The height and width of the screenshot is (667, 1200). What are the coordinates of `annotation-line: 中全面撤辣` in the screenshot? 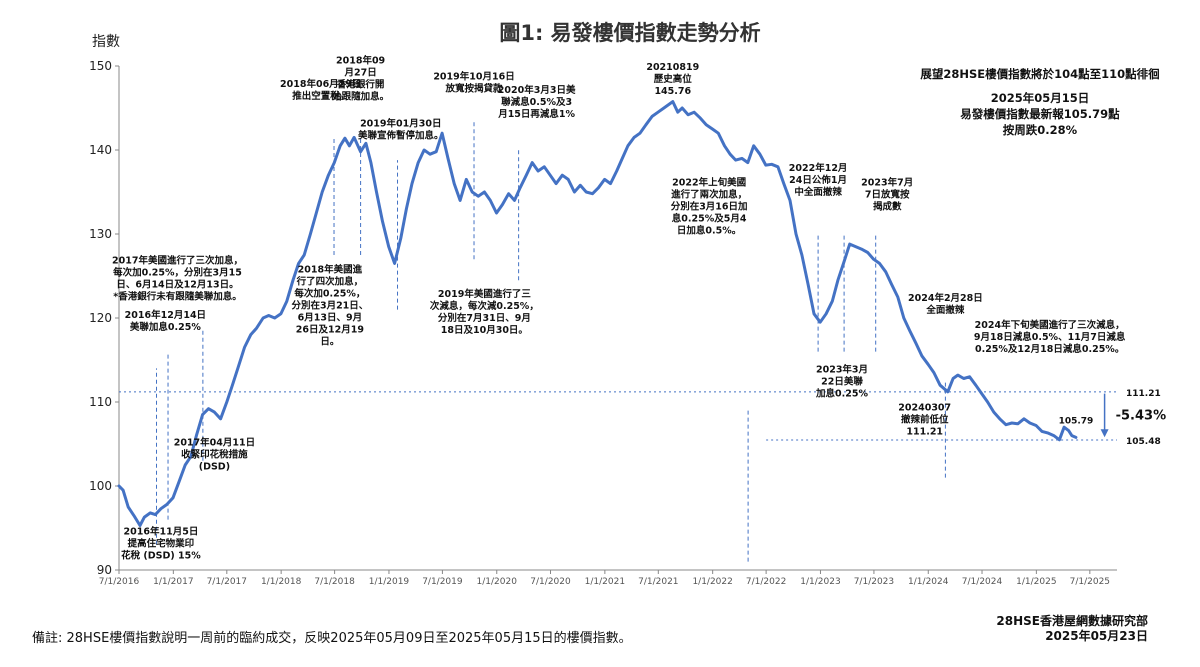 It's located at (818, 192).